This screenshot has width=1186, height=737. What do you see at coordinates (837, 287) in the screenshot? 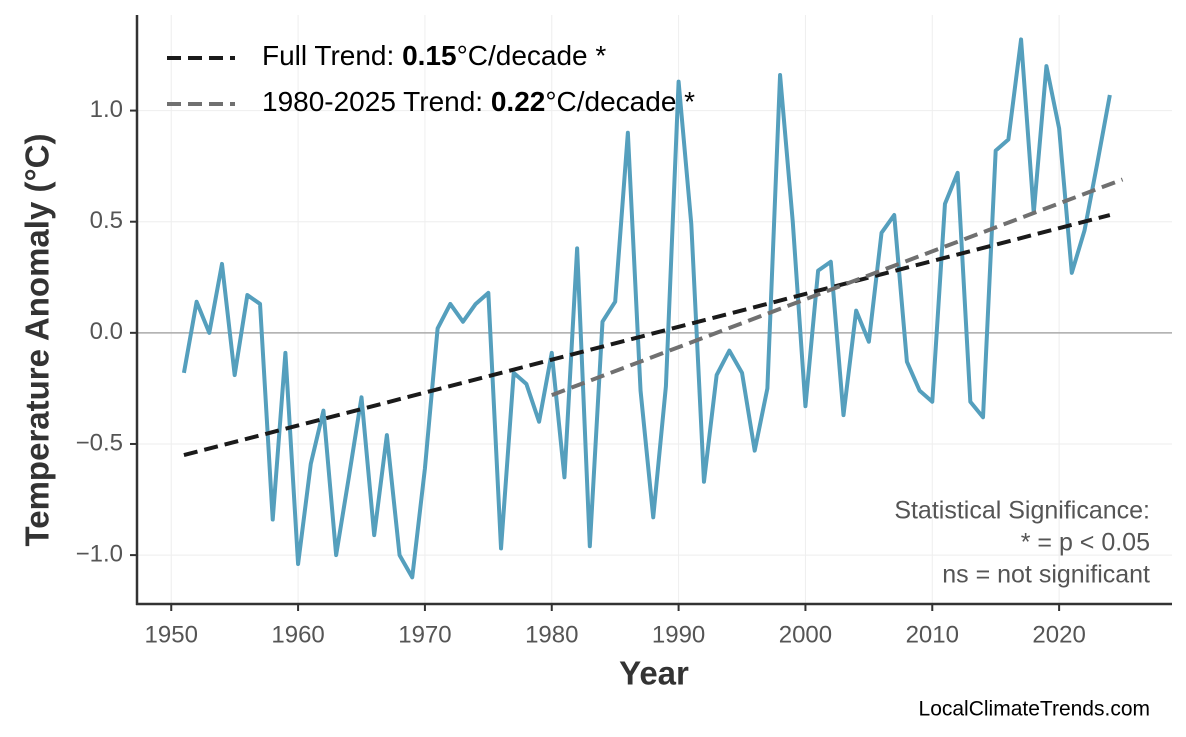
I see `trend-line` at bounding box center [837, 287].